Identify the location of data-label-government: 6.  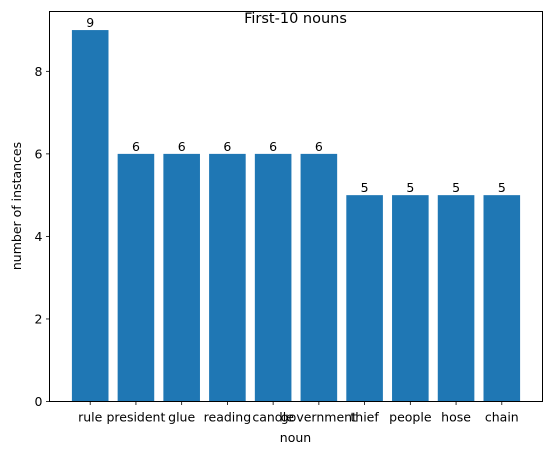
(319, 146).